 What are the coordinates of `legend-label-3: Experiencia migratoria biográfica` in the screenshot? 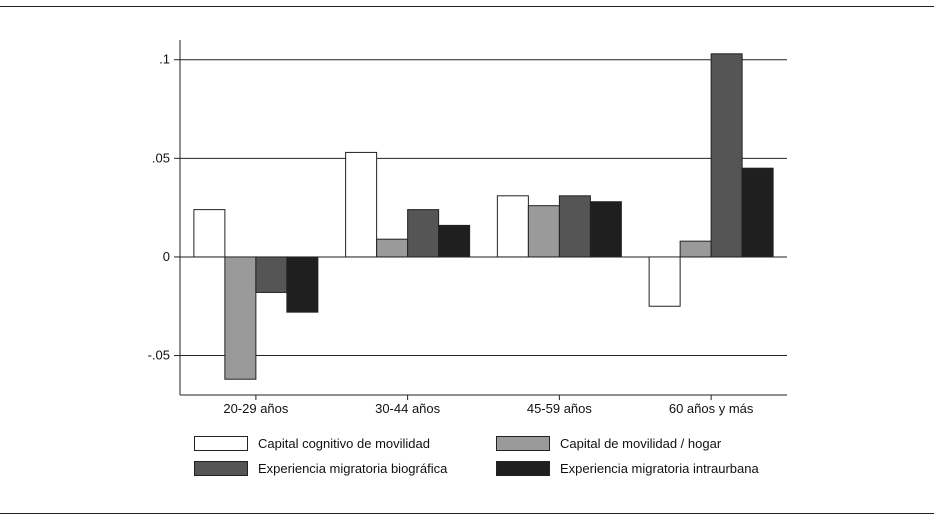 It's located at (353, 468).